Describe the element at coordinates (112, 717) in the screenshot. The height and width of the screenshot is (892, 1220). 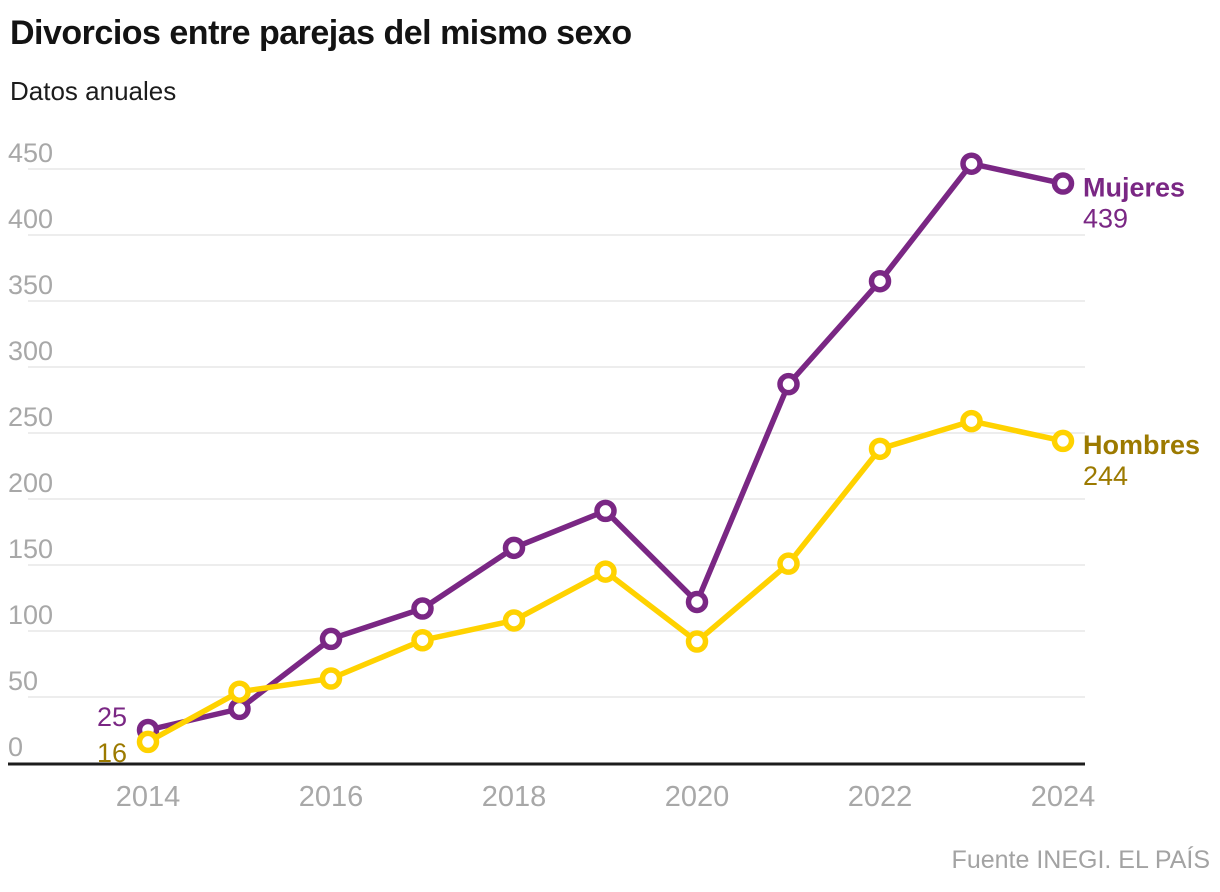
I see `first-value-label-mujeres: 25` at that location.